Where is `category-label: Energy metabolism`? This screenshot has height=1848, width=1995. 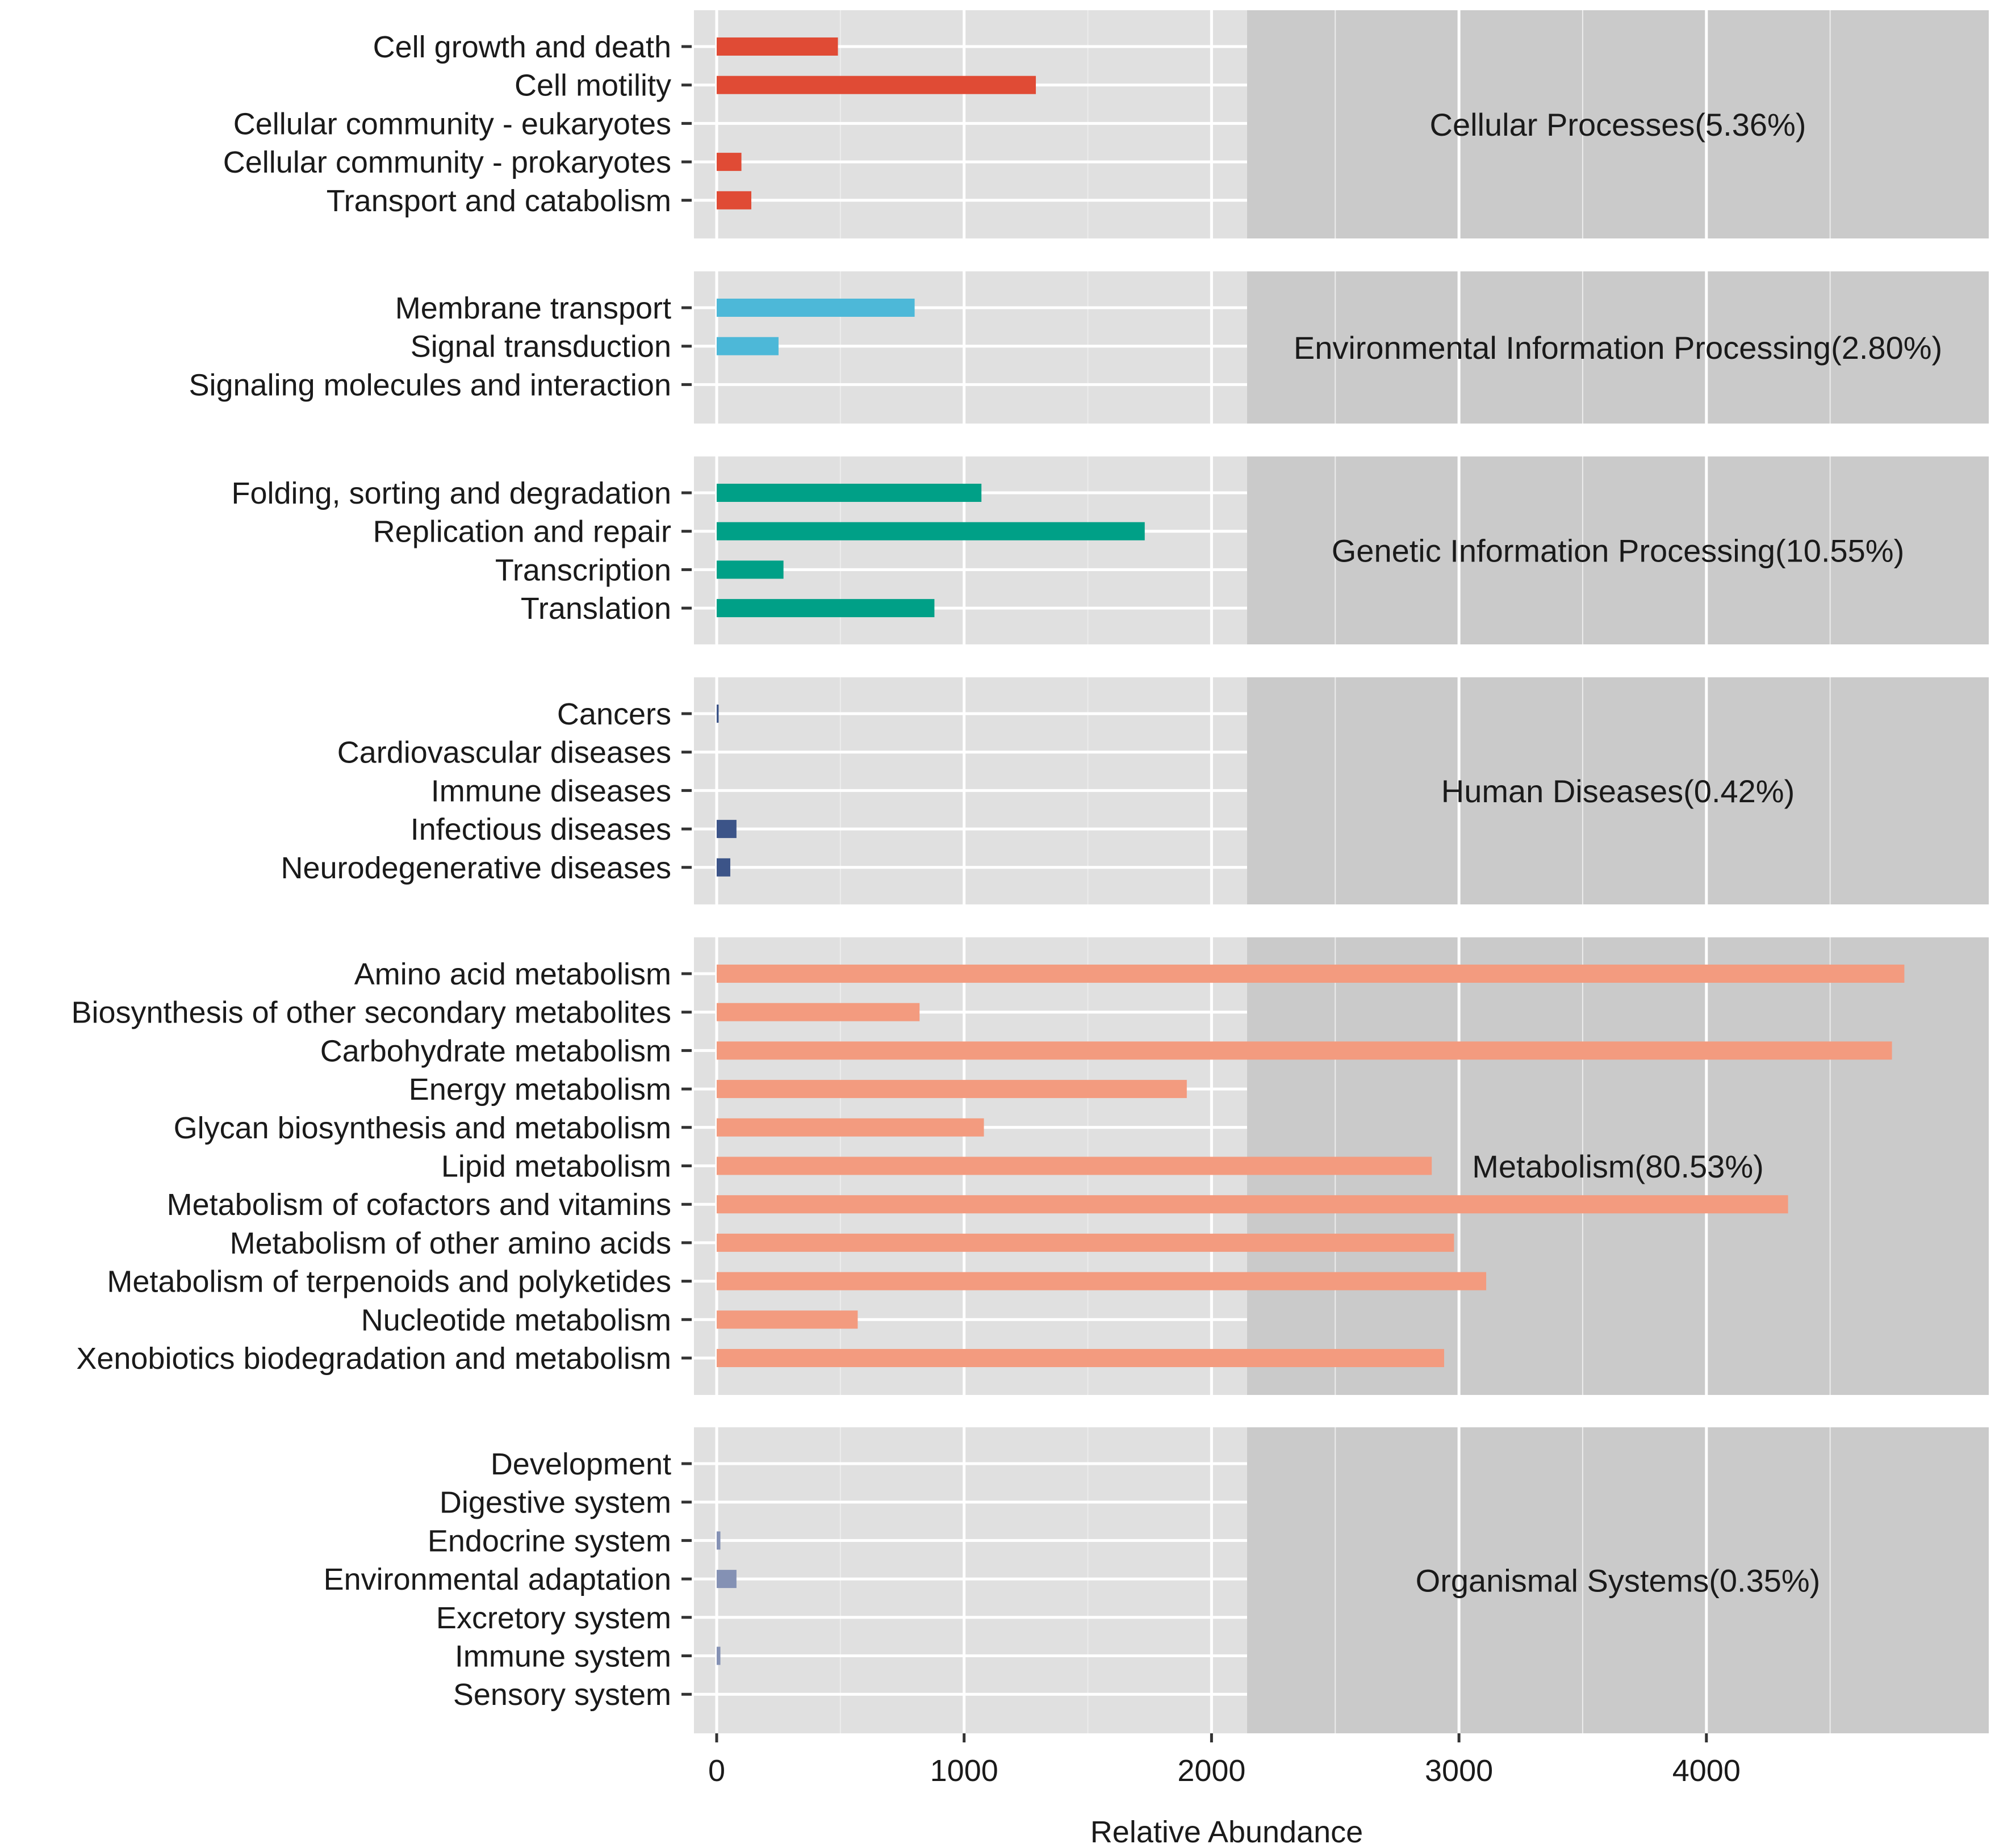 category-label: Energy metabolism is located at coordinates (540, 1089).